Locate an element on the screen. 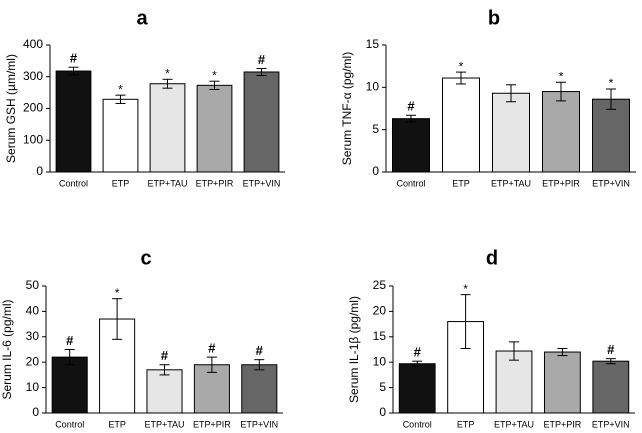 Image resolution: width=642 pixels, height=433 pixels. y-axis-label: Serum GSH (µm/ml) is located at coordinates (11, 108).